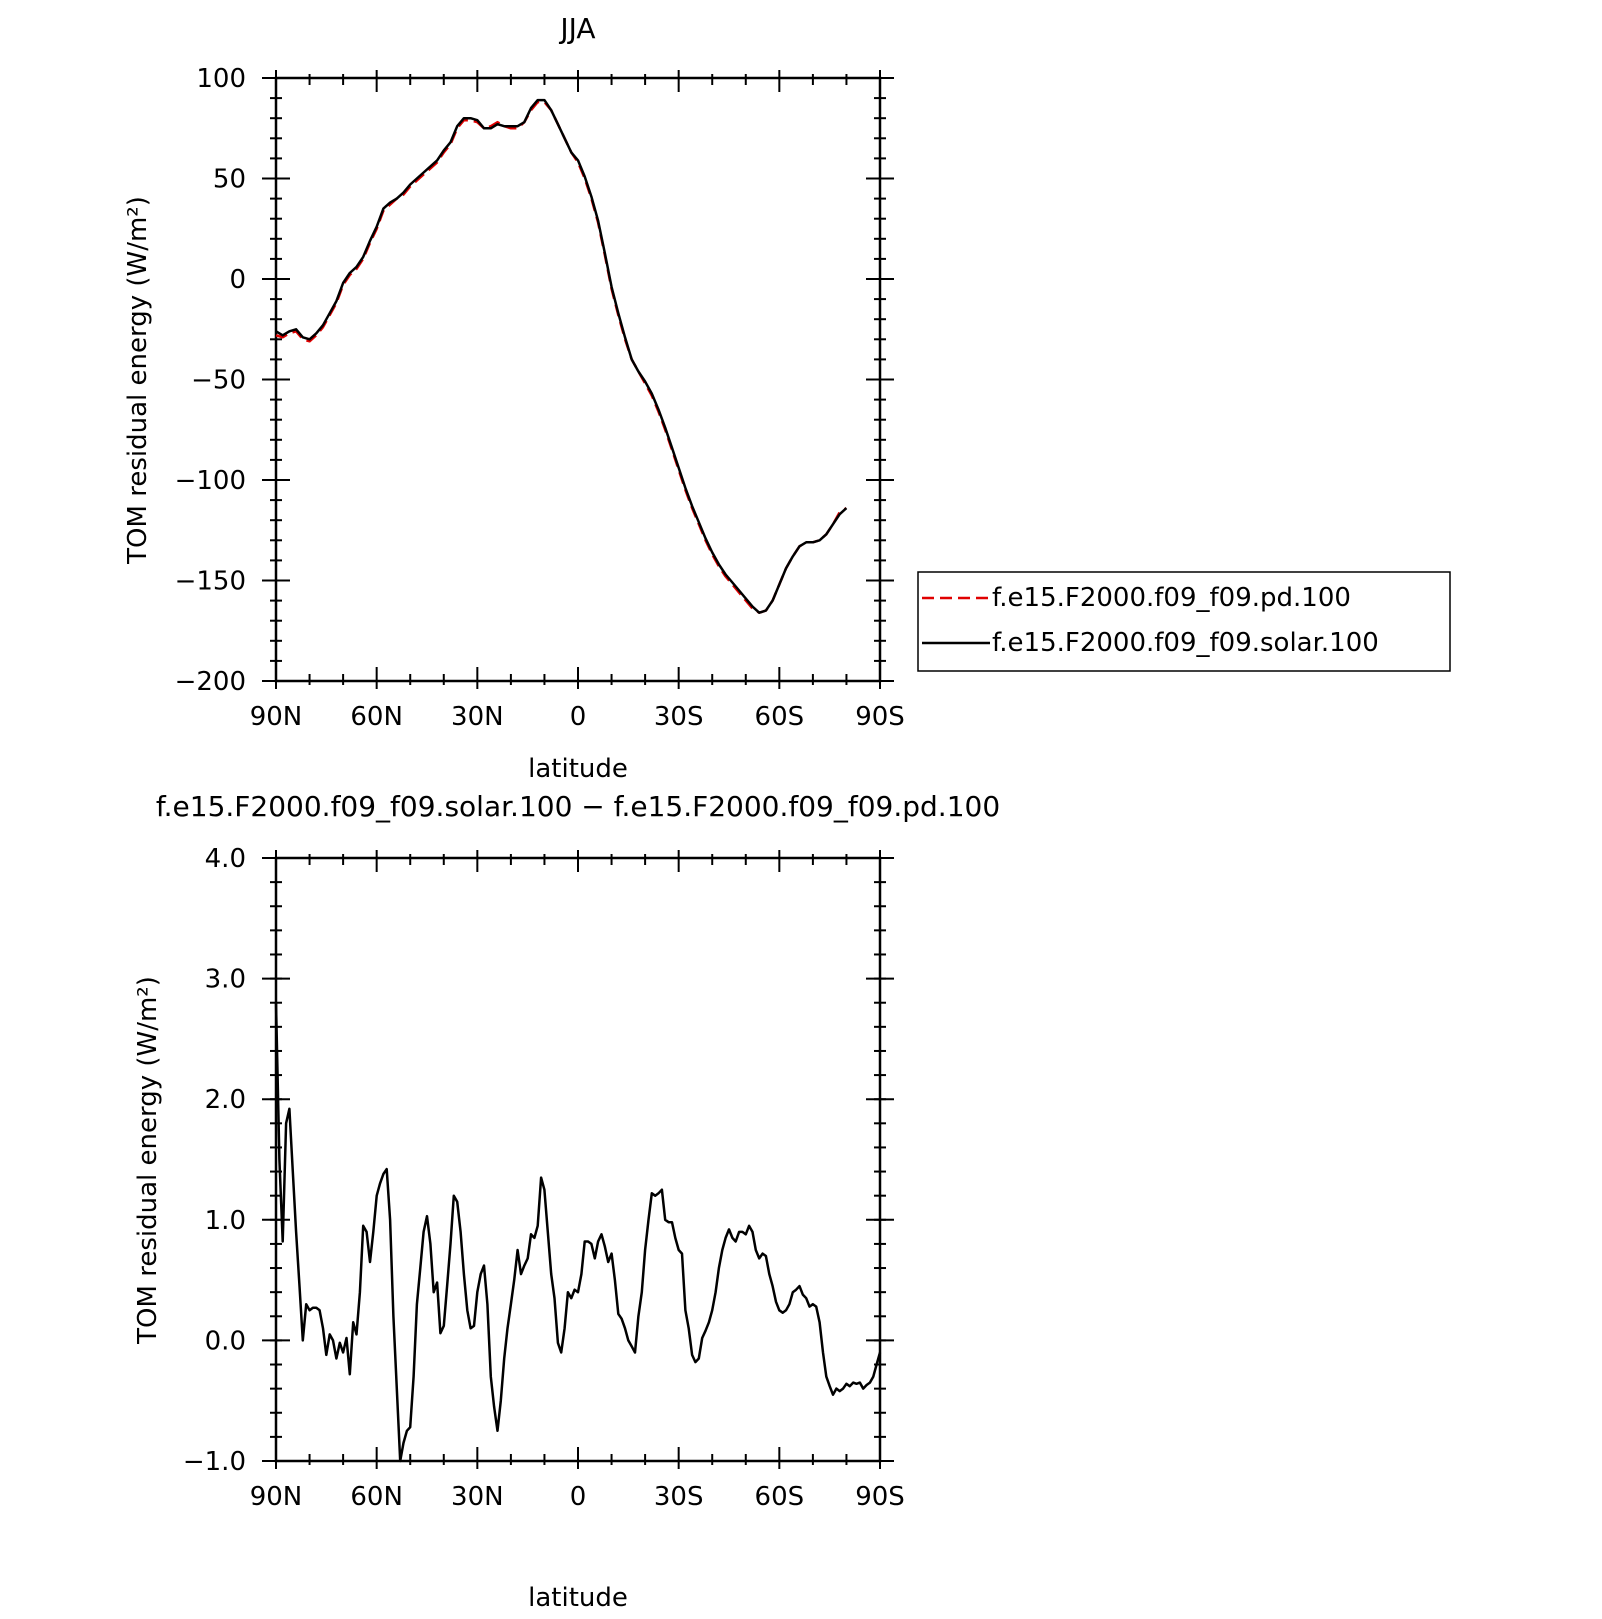  What do you see at coordinates (578, 1598) in the screenshot?
I see `bottom-chart-x-axis-label: latitude` at bounding box center [578, 1598].